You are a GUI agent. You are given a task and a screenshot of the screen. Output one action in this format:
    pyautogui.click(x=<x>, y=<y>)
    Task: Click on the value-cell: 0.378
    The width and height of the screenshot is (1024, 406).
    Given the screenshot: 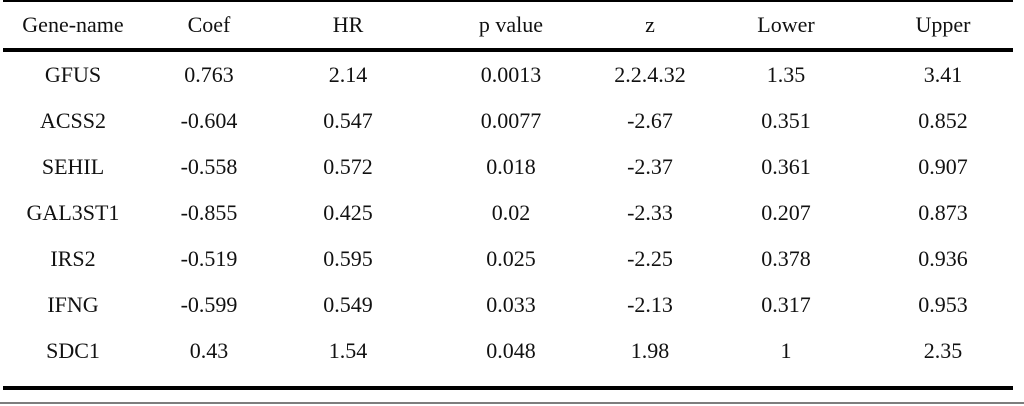 What is the action you would take?
    pyautogui.click(x=786, y=258)
    